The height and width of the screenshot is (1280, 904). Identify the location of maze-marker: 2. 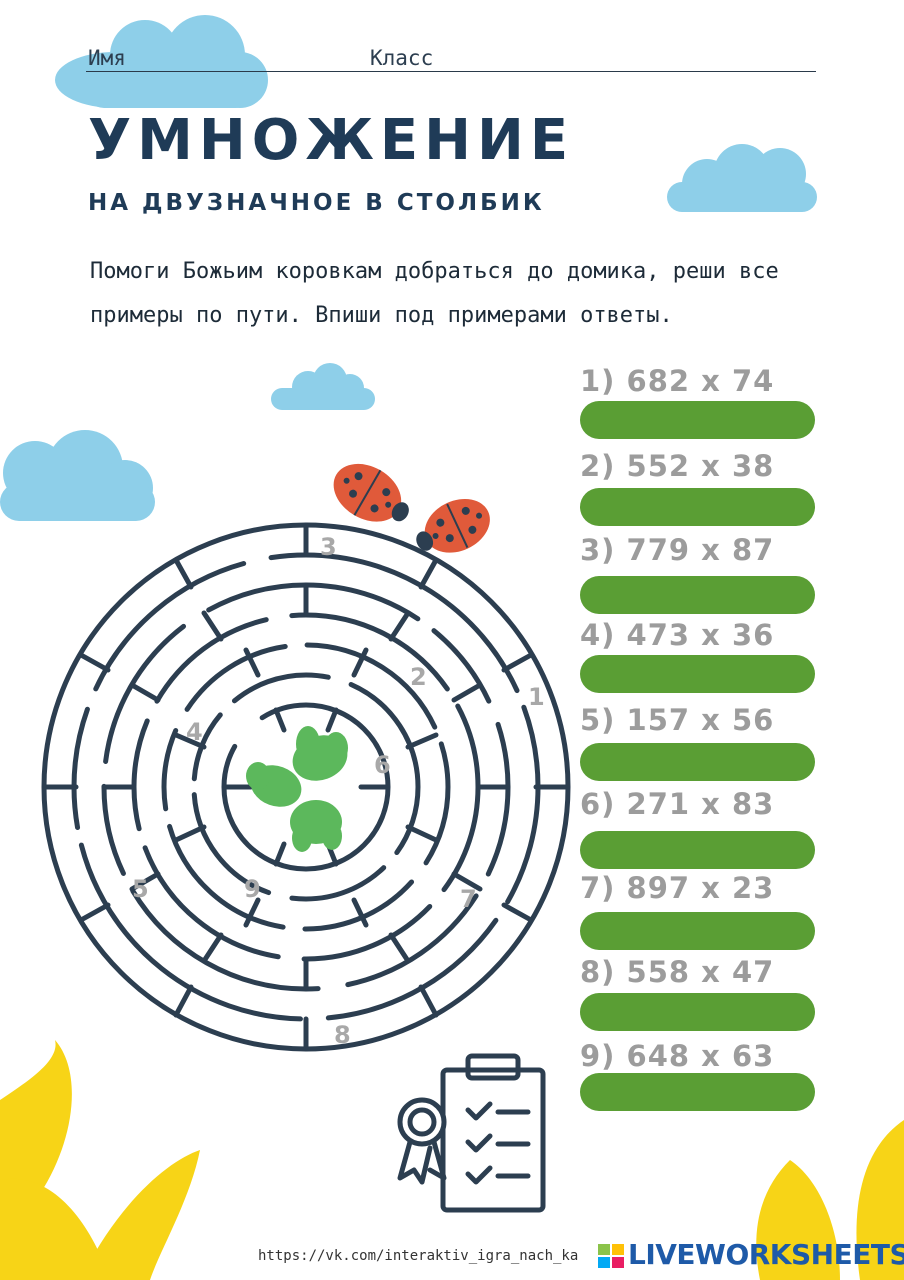
(418, 677).